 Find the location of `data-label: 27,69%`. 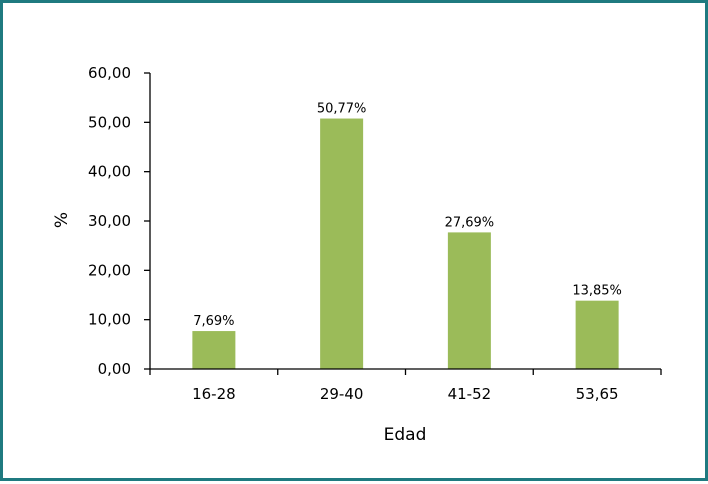

data-label: 27,69% is located at coordinates (470, 222).